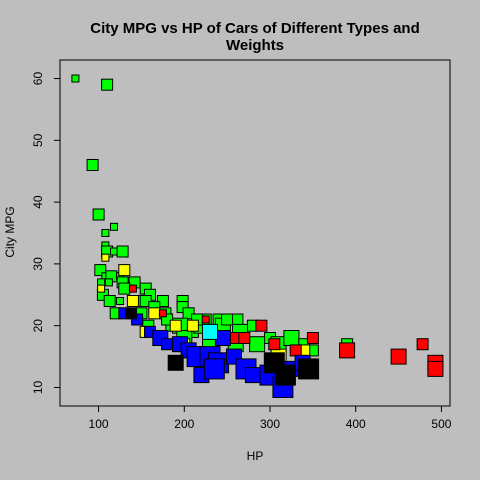 This screenshot has width=480, height=480. I want to click on y-tick-label: 20, so click(38, 326).